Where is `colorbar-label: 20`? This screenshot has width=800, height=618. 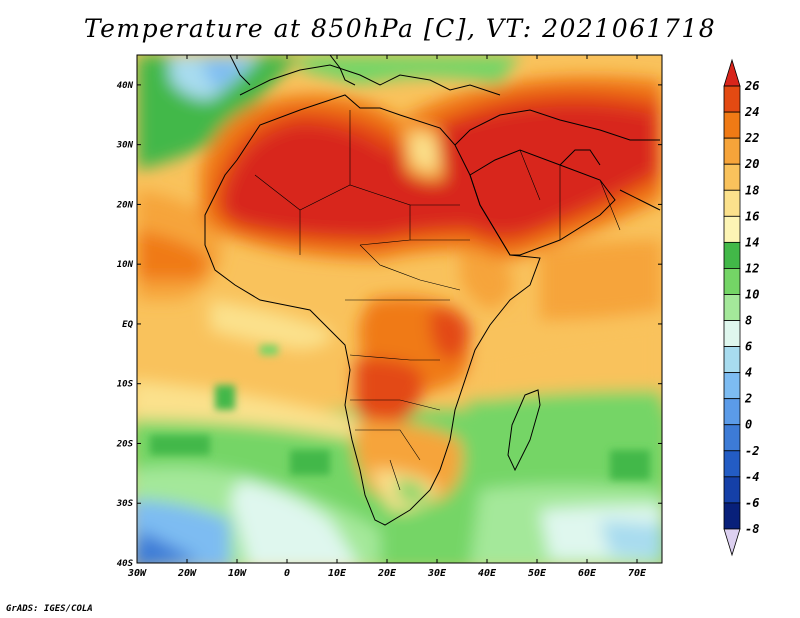 colorbar-label: 20 is located at coordinates (751, 164).